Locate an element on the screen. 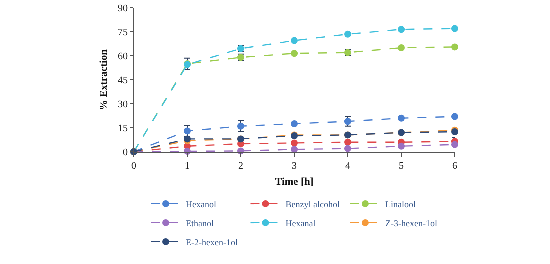 This screenshot has width=550, height=264. legend-label: E-2-hexen-1ol is located at coordinates (212, 242).